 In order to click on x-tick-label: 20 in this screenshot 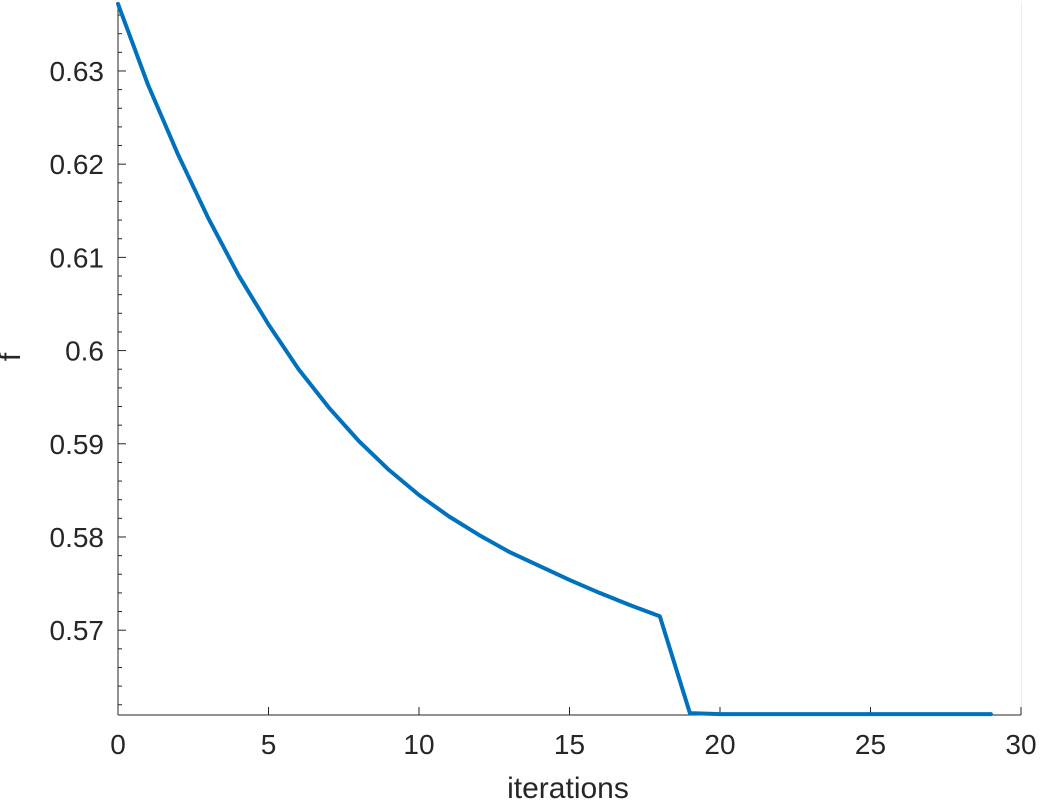, I will do `click(719, 744)`.